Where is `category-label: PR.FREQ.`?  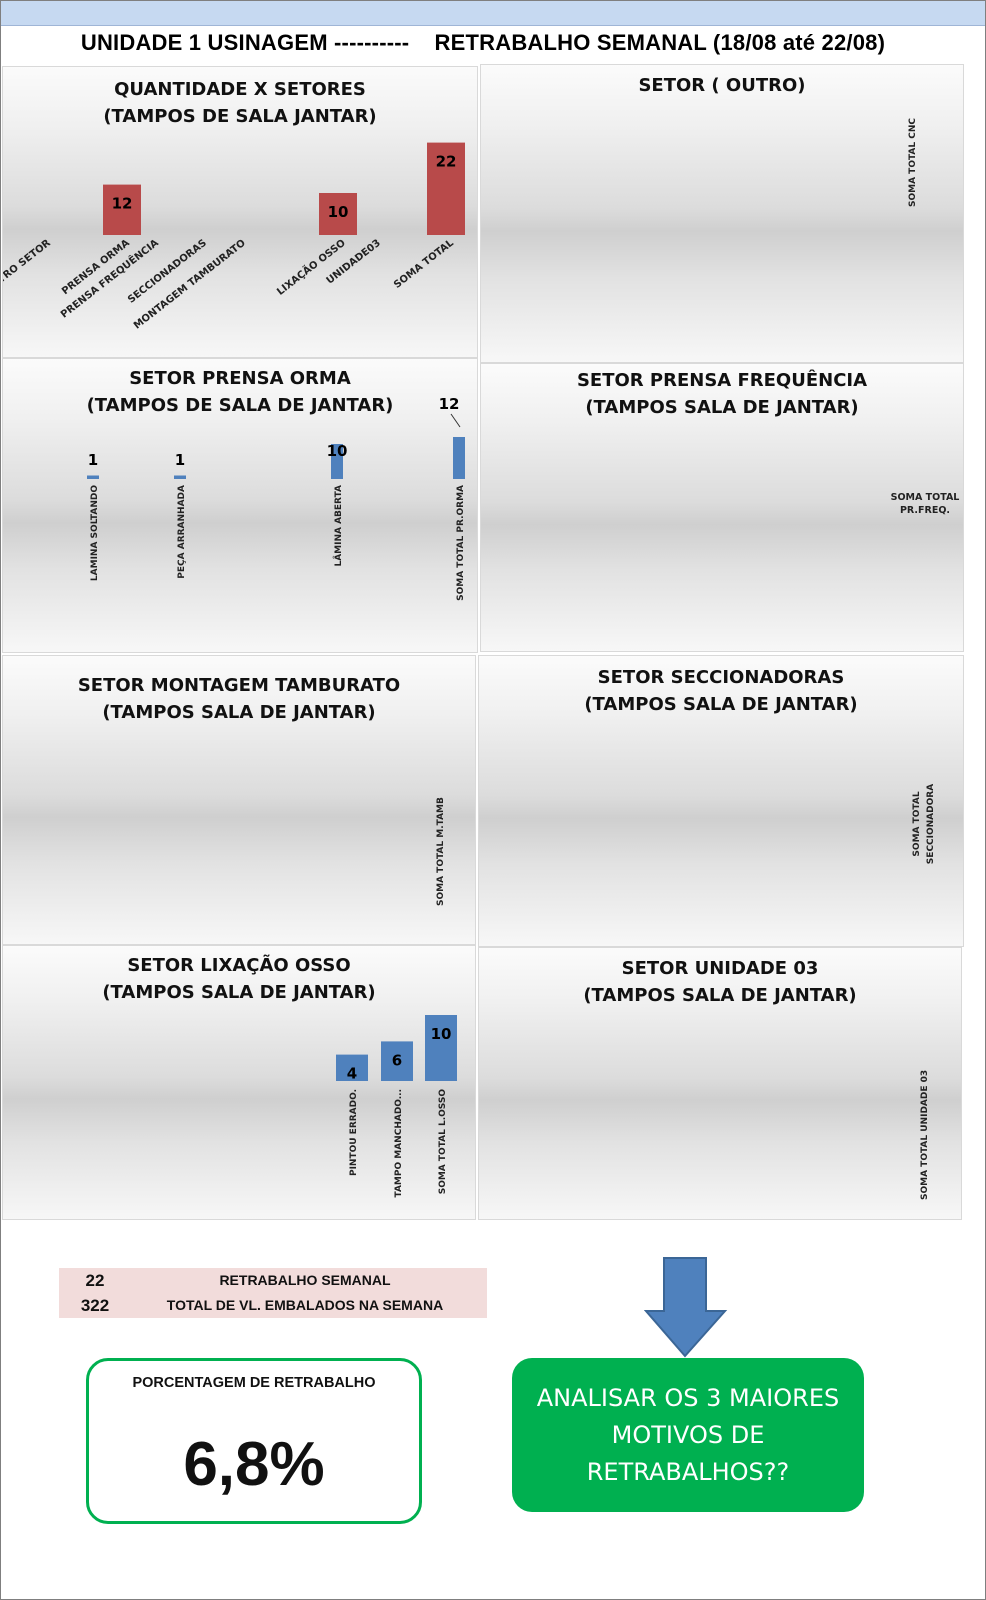 category-label: PR.FREQ. is located at coordinates (925, 510).